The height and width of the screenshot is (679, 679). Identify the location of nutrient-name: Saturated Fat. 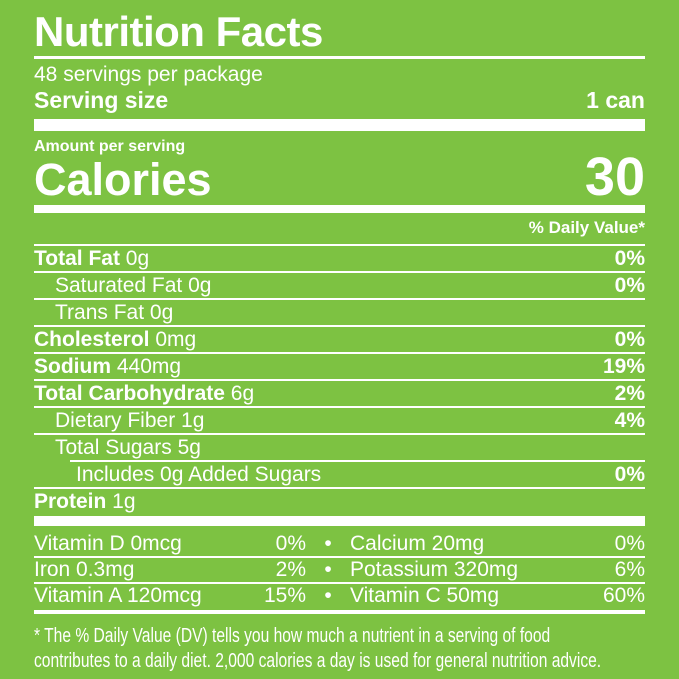
(119, 285).